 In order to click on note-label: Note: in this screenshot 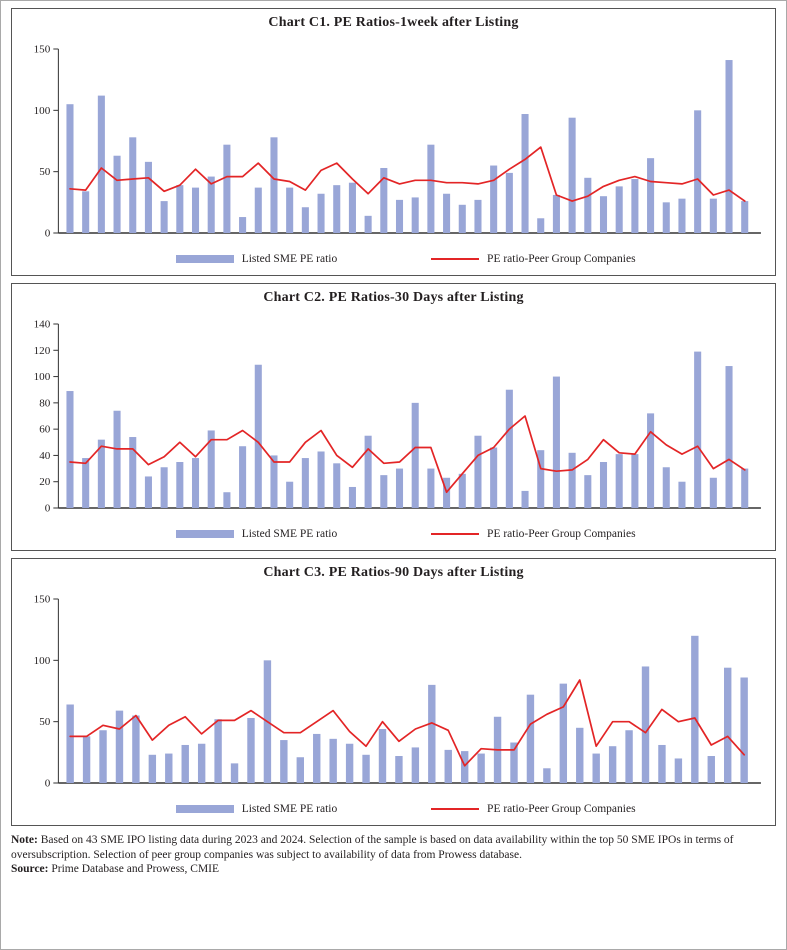, I will do `click(24, 840)`.